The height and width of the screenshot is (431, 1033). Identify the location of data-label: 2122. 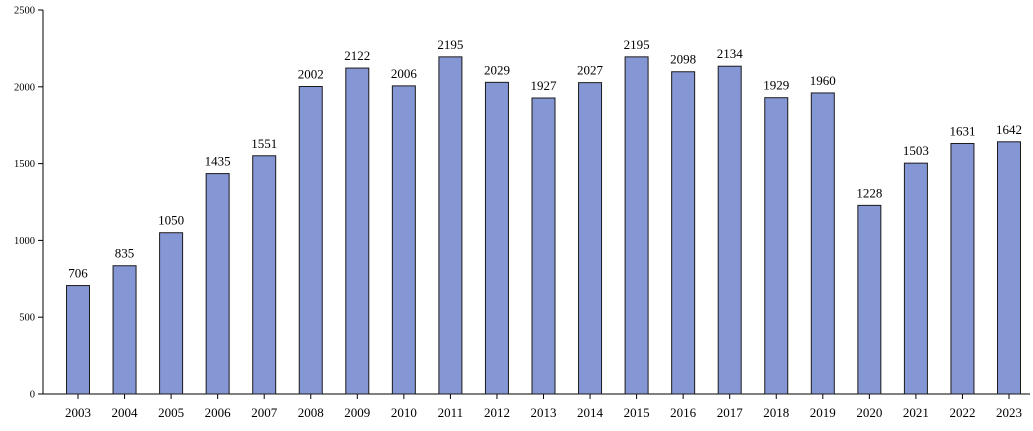
(357, 55).